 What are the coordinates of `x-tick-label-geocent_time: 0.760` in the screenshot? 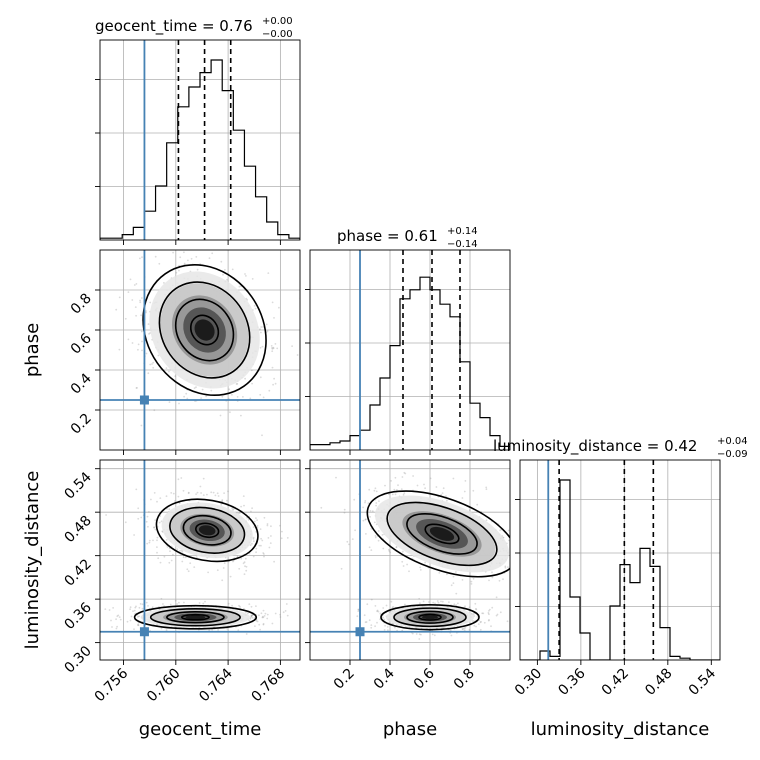 It's located at (164, 686).